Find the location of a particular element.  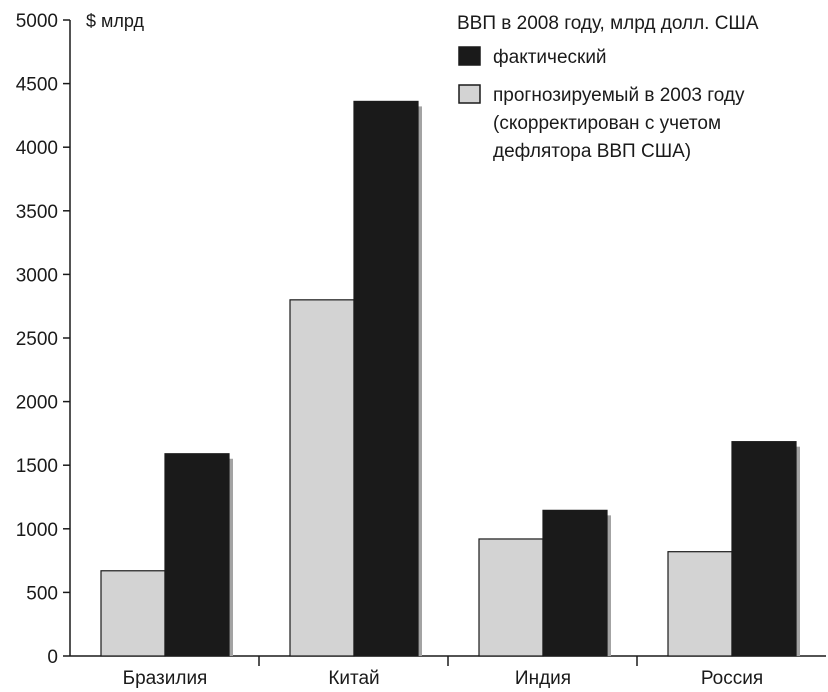

legend-entry-label: фактический is located at coordinates (550, 57).